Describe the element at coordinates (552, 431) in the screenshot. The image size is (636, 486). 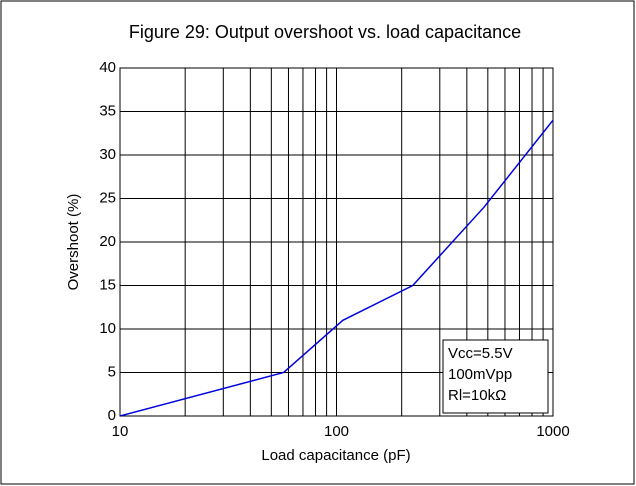
I see `x-tick-label: 1000` at that location.